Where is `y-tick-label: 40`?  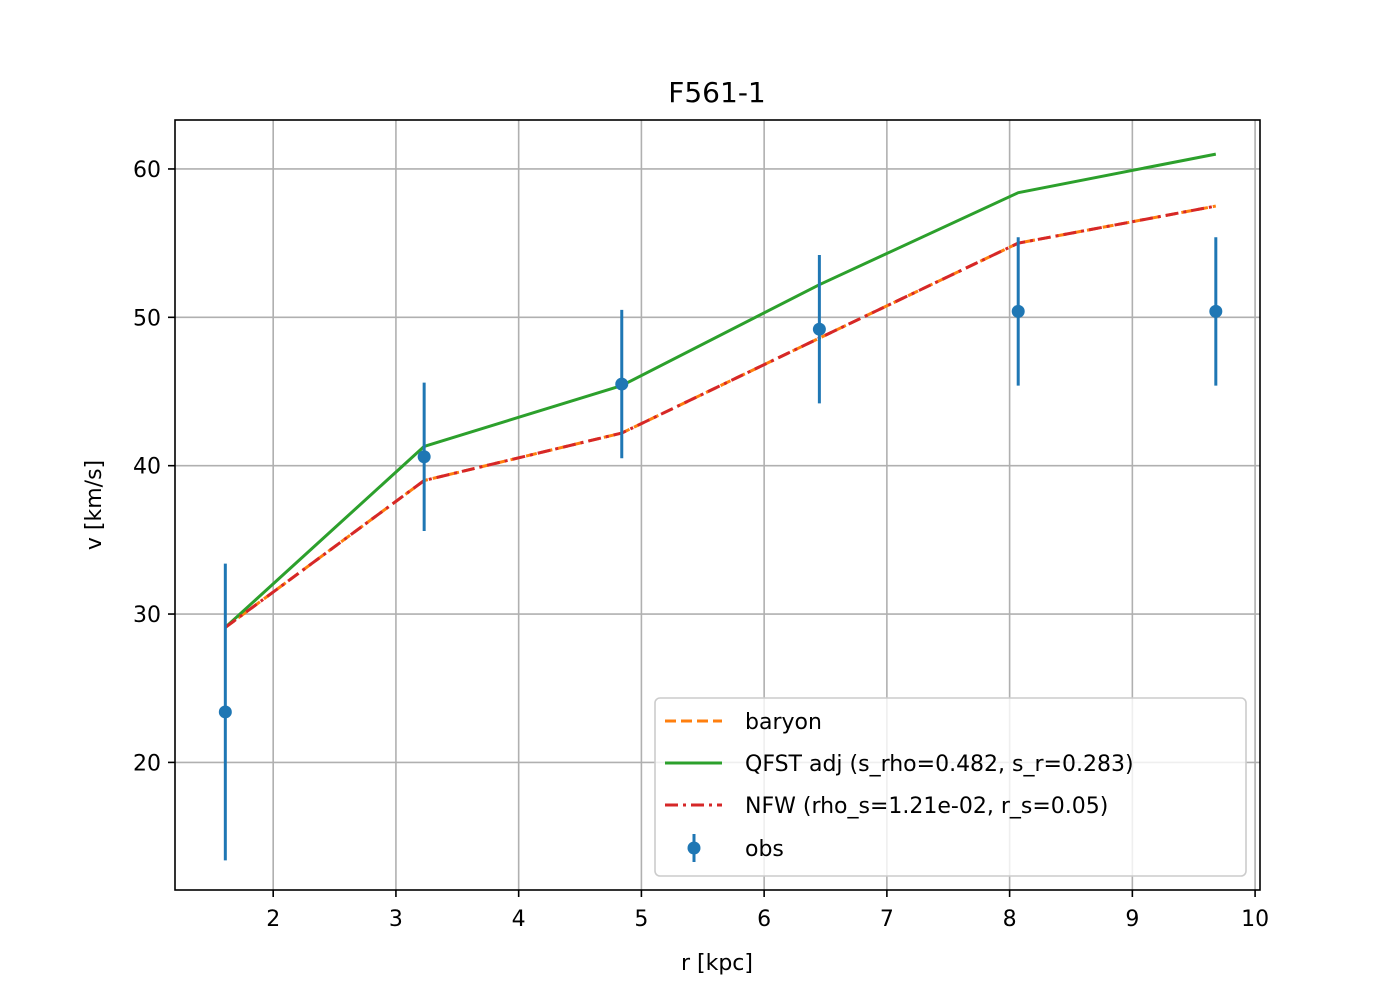
y-tick-label: 40 is located at coordinates (147, 467).